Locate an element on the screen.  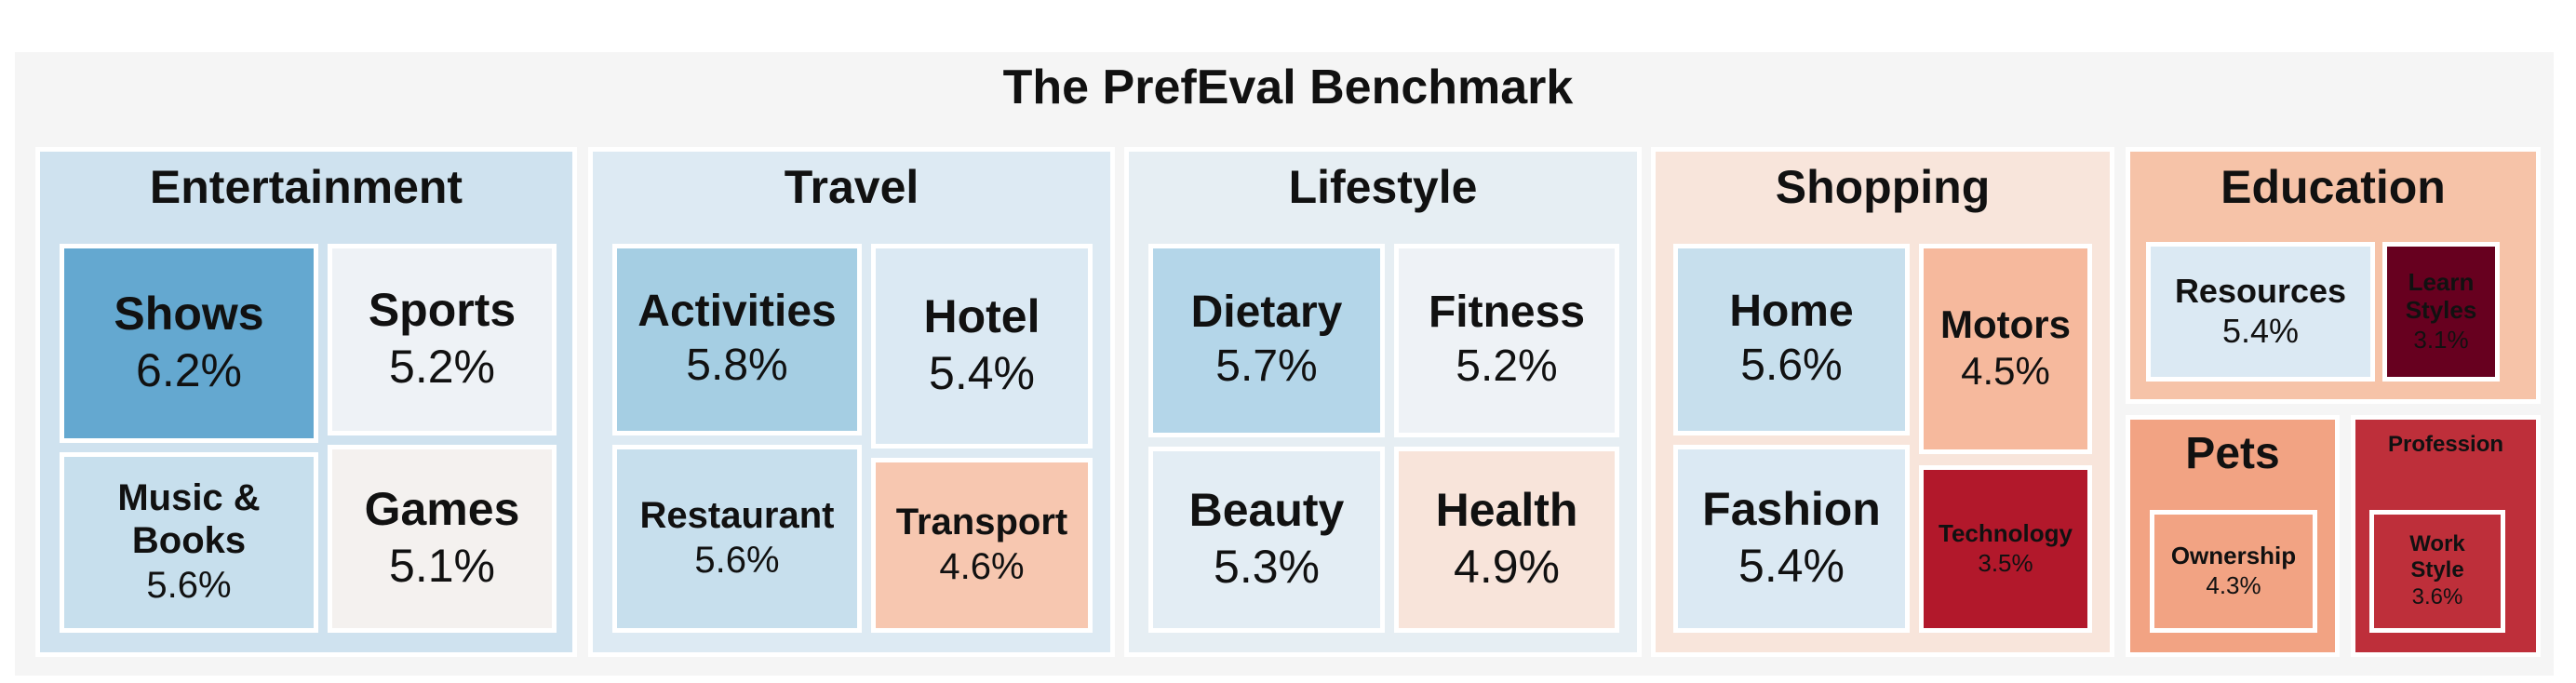
tile-health: Health 4.9% is located at coordinates (1506, 540).